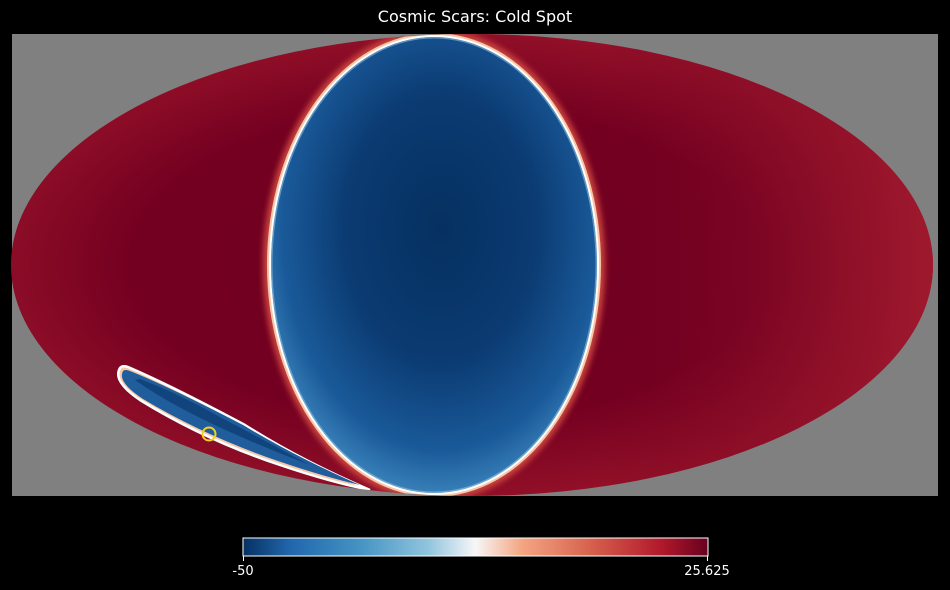 This screenshot has width=950, height=590. Describe the element at coordinates (209, 434) in the screenshot. I see `cold-spot-marker` at that location.